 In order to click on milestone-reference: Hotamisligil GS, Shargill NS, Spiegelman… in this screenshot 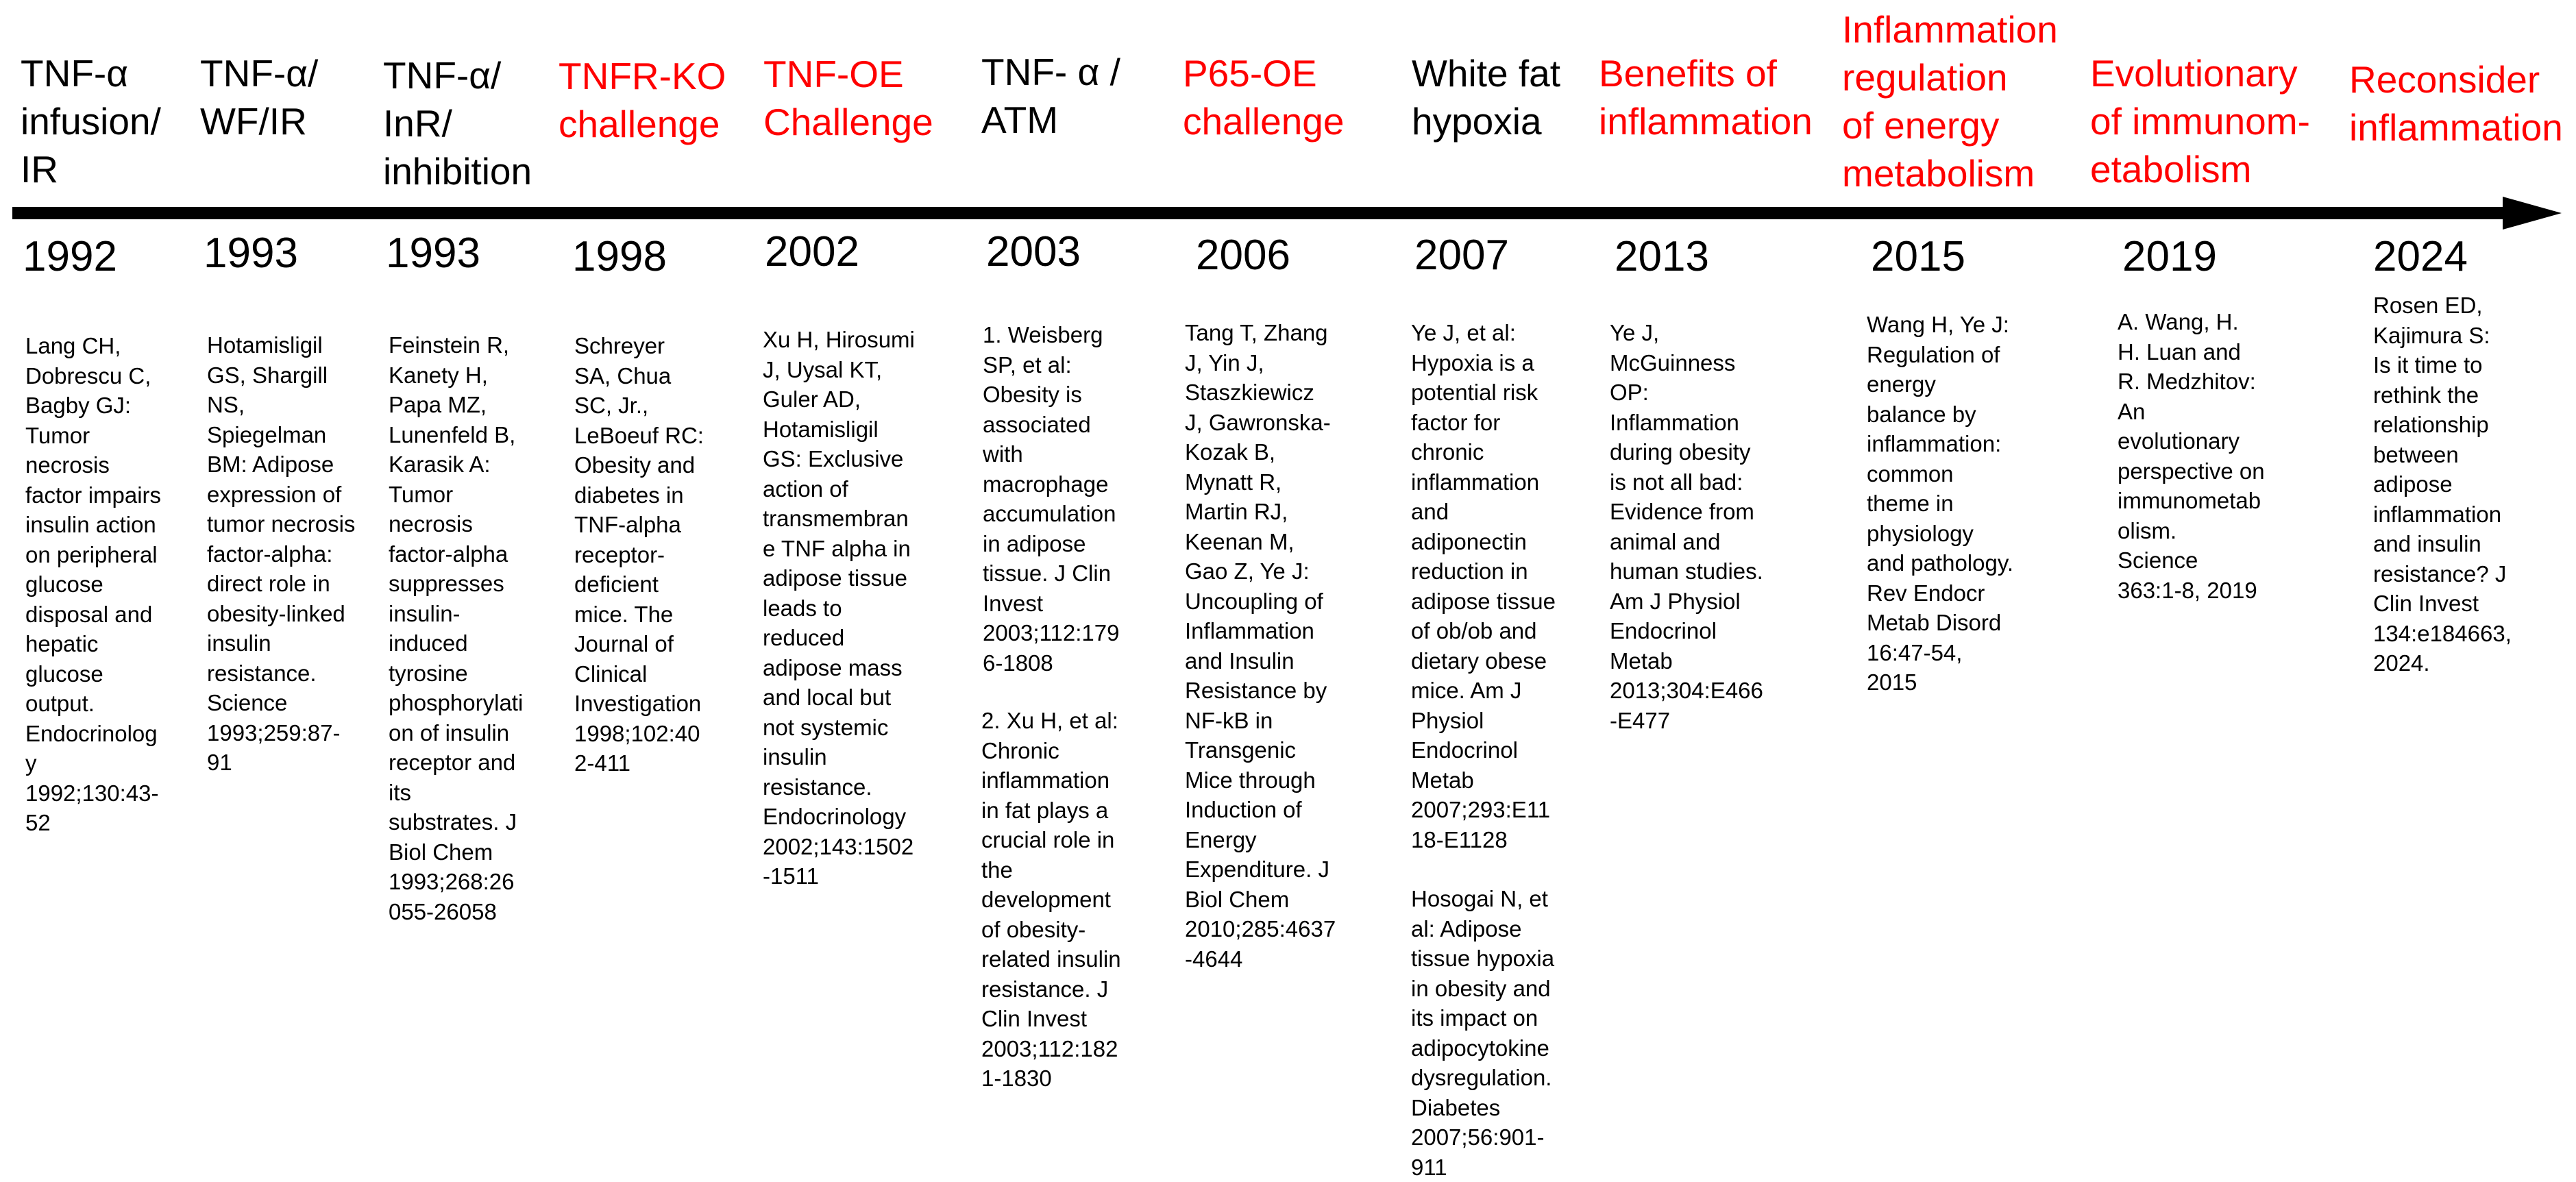, I will do `click(281, 553)`.